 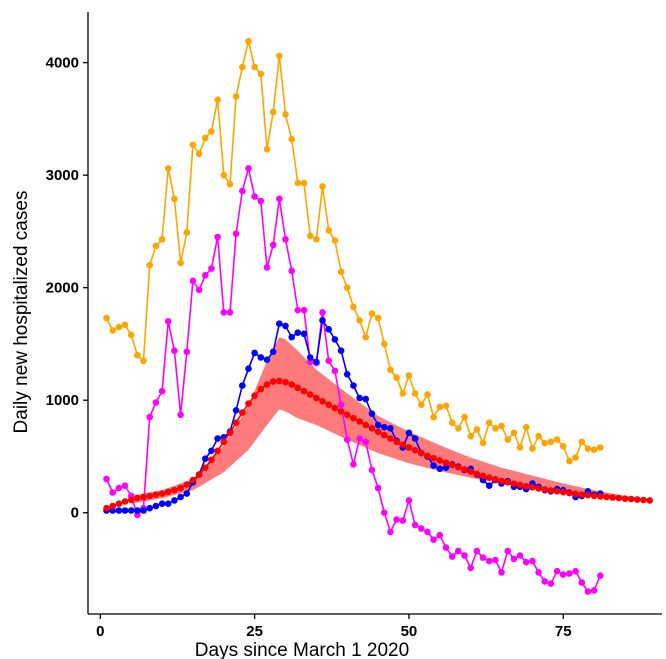 I want to click on x-tick-label: 75, so click(x=563, y=631).